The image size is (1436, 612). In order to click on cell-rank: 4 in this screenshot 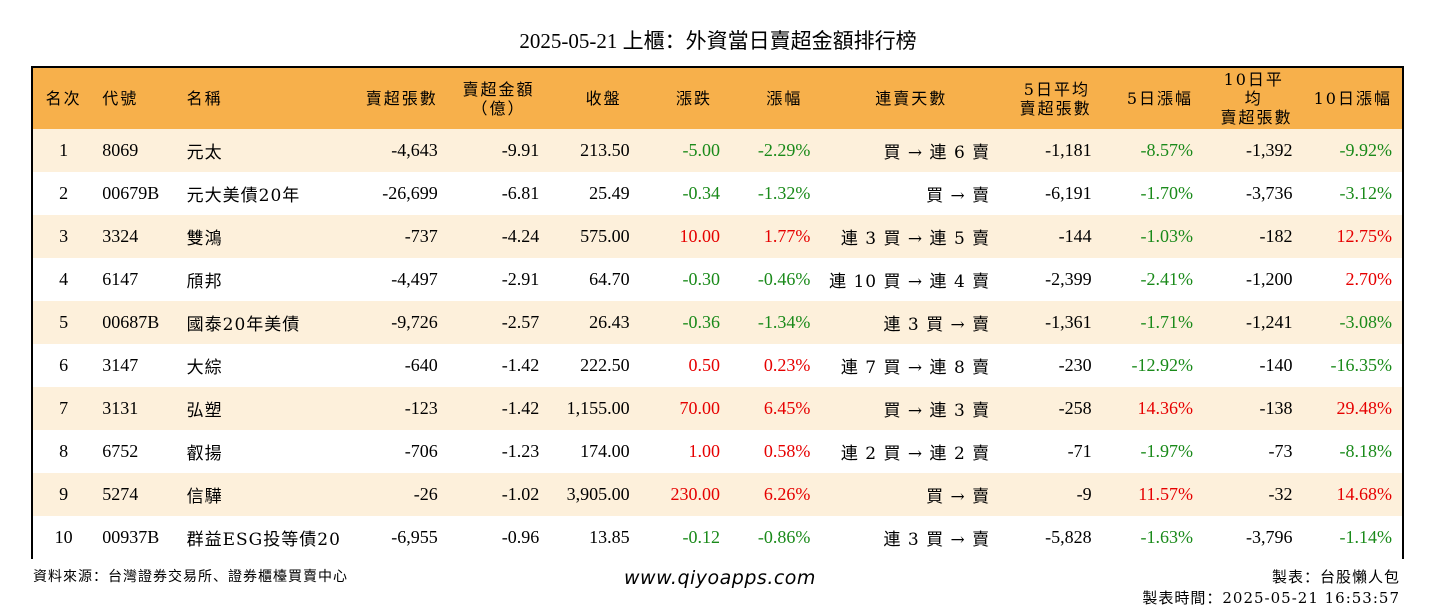, I will do `click(64, 279)`.